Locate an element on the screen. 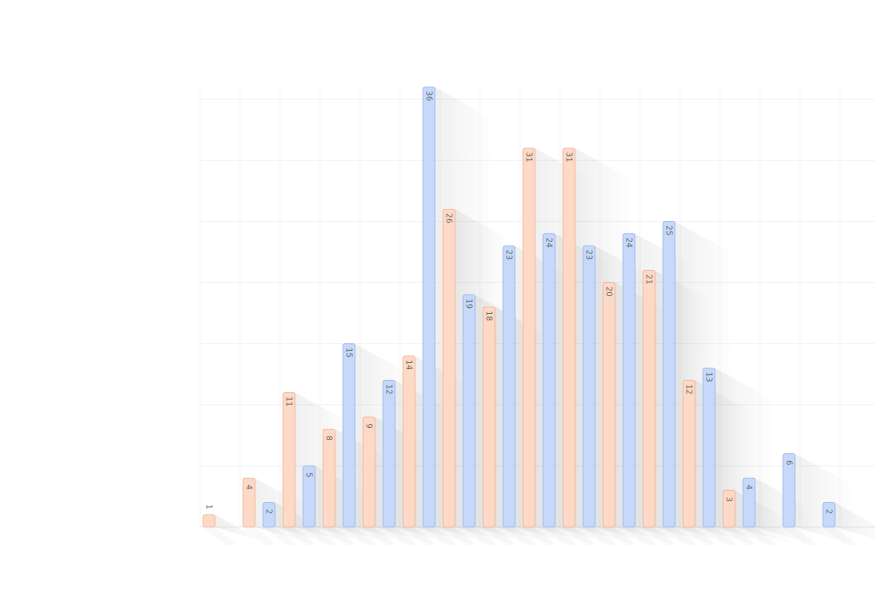 The height and width of the screenshot is (601, 875). bar-value-label: 13 is located at coordinates (709, 377).